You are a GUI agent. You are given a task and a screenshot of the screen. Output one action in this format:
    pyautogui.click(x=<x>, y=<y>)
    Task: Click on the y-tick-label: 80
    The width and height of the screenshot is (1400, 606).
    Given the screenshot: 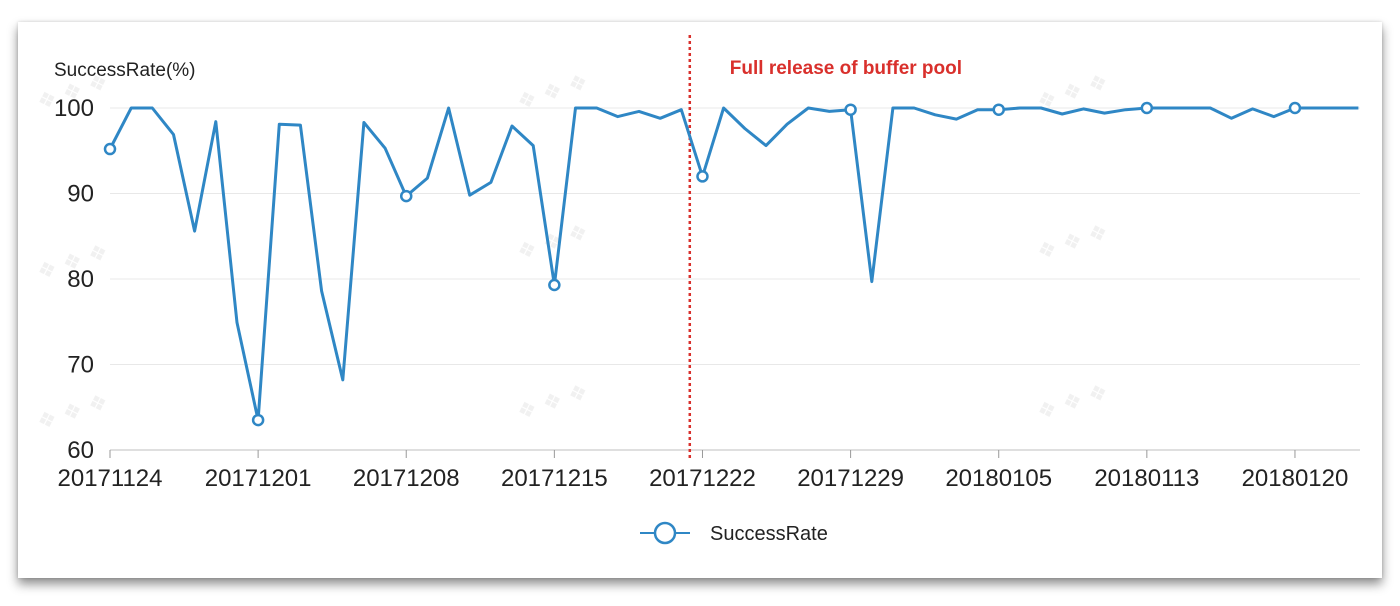 What is the action you would take?
    pyautogui.click(x=80, y=279)
    